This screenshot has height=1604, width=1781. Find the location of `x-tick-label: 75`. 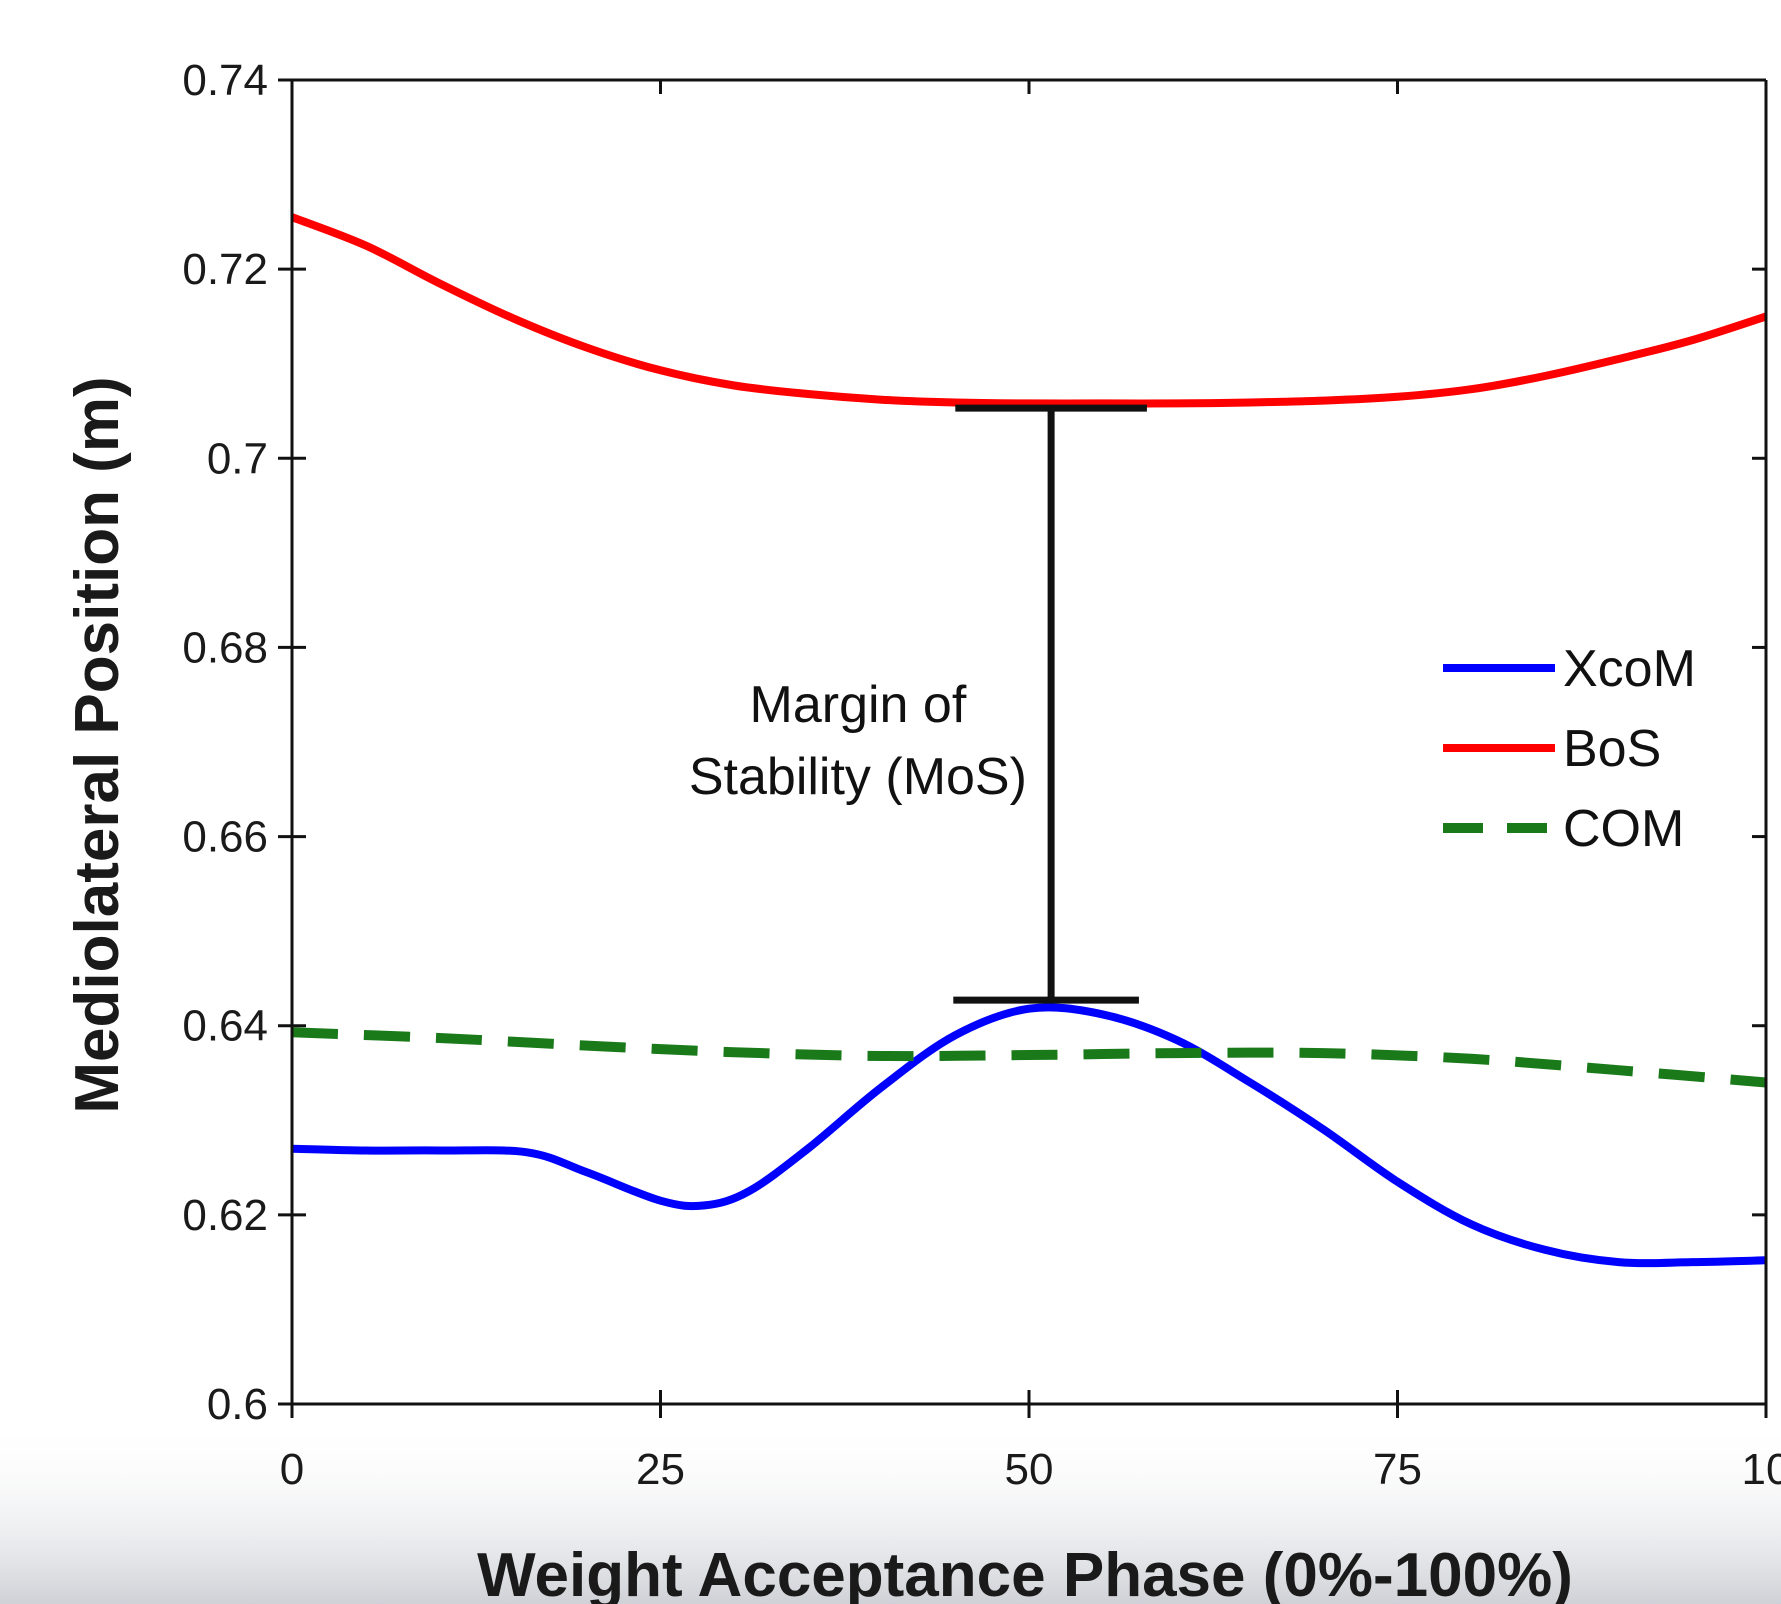

x-tick-label: 75 is located at coordinates (1397, 1469).